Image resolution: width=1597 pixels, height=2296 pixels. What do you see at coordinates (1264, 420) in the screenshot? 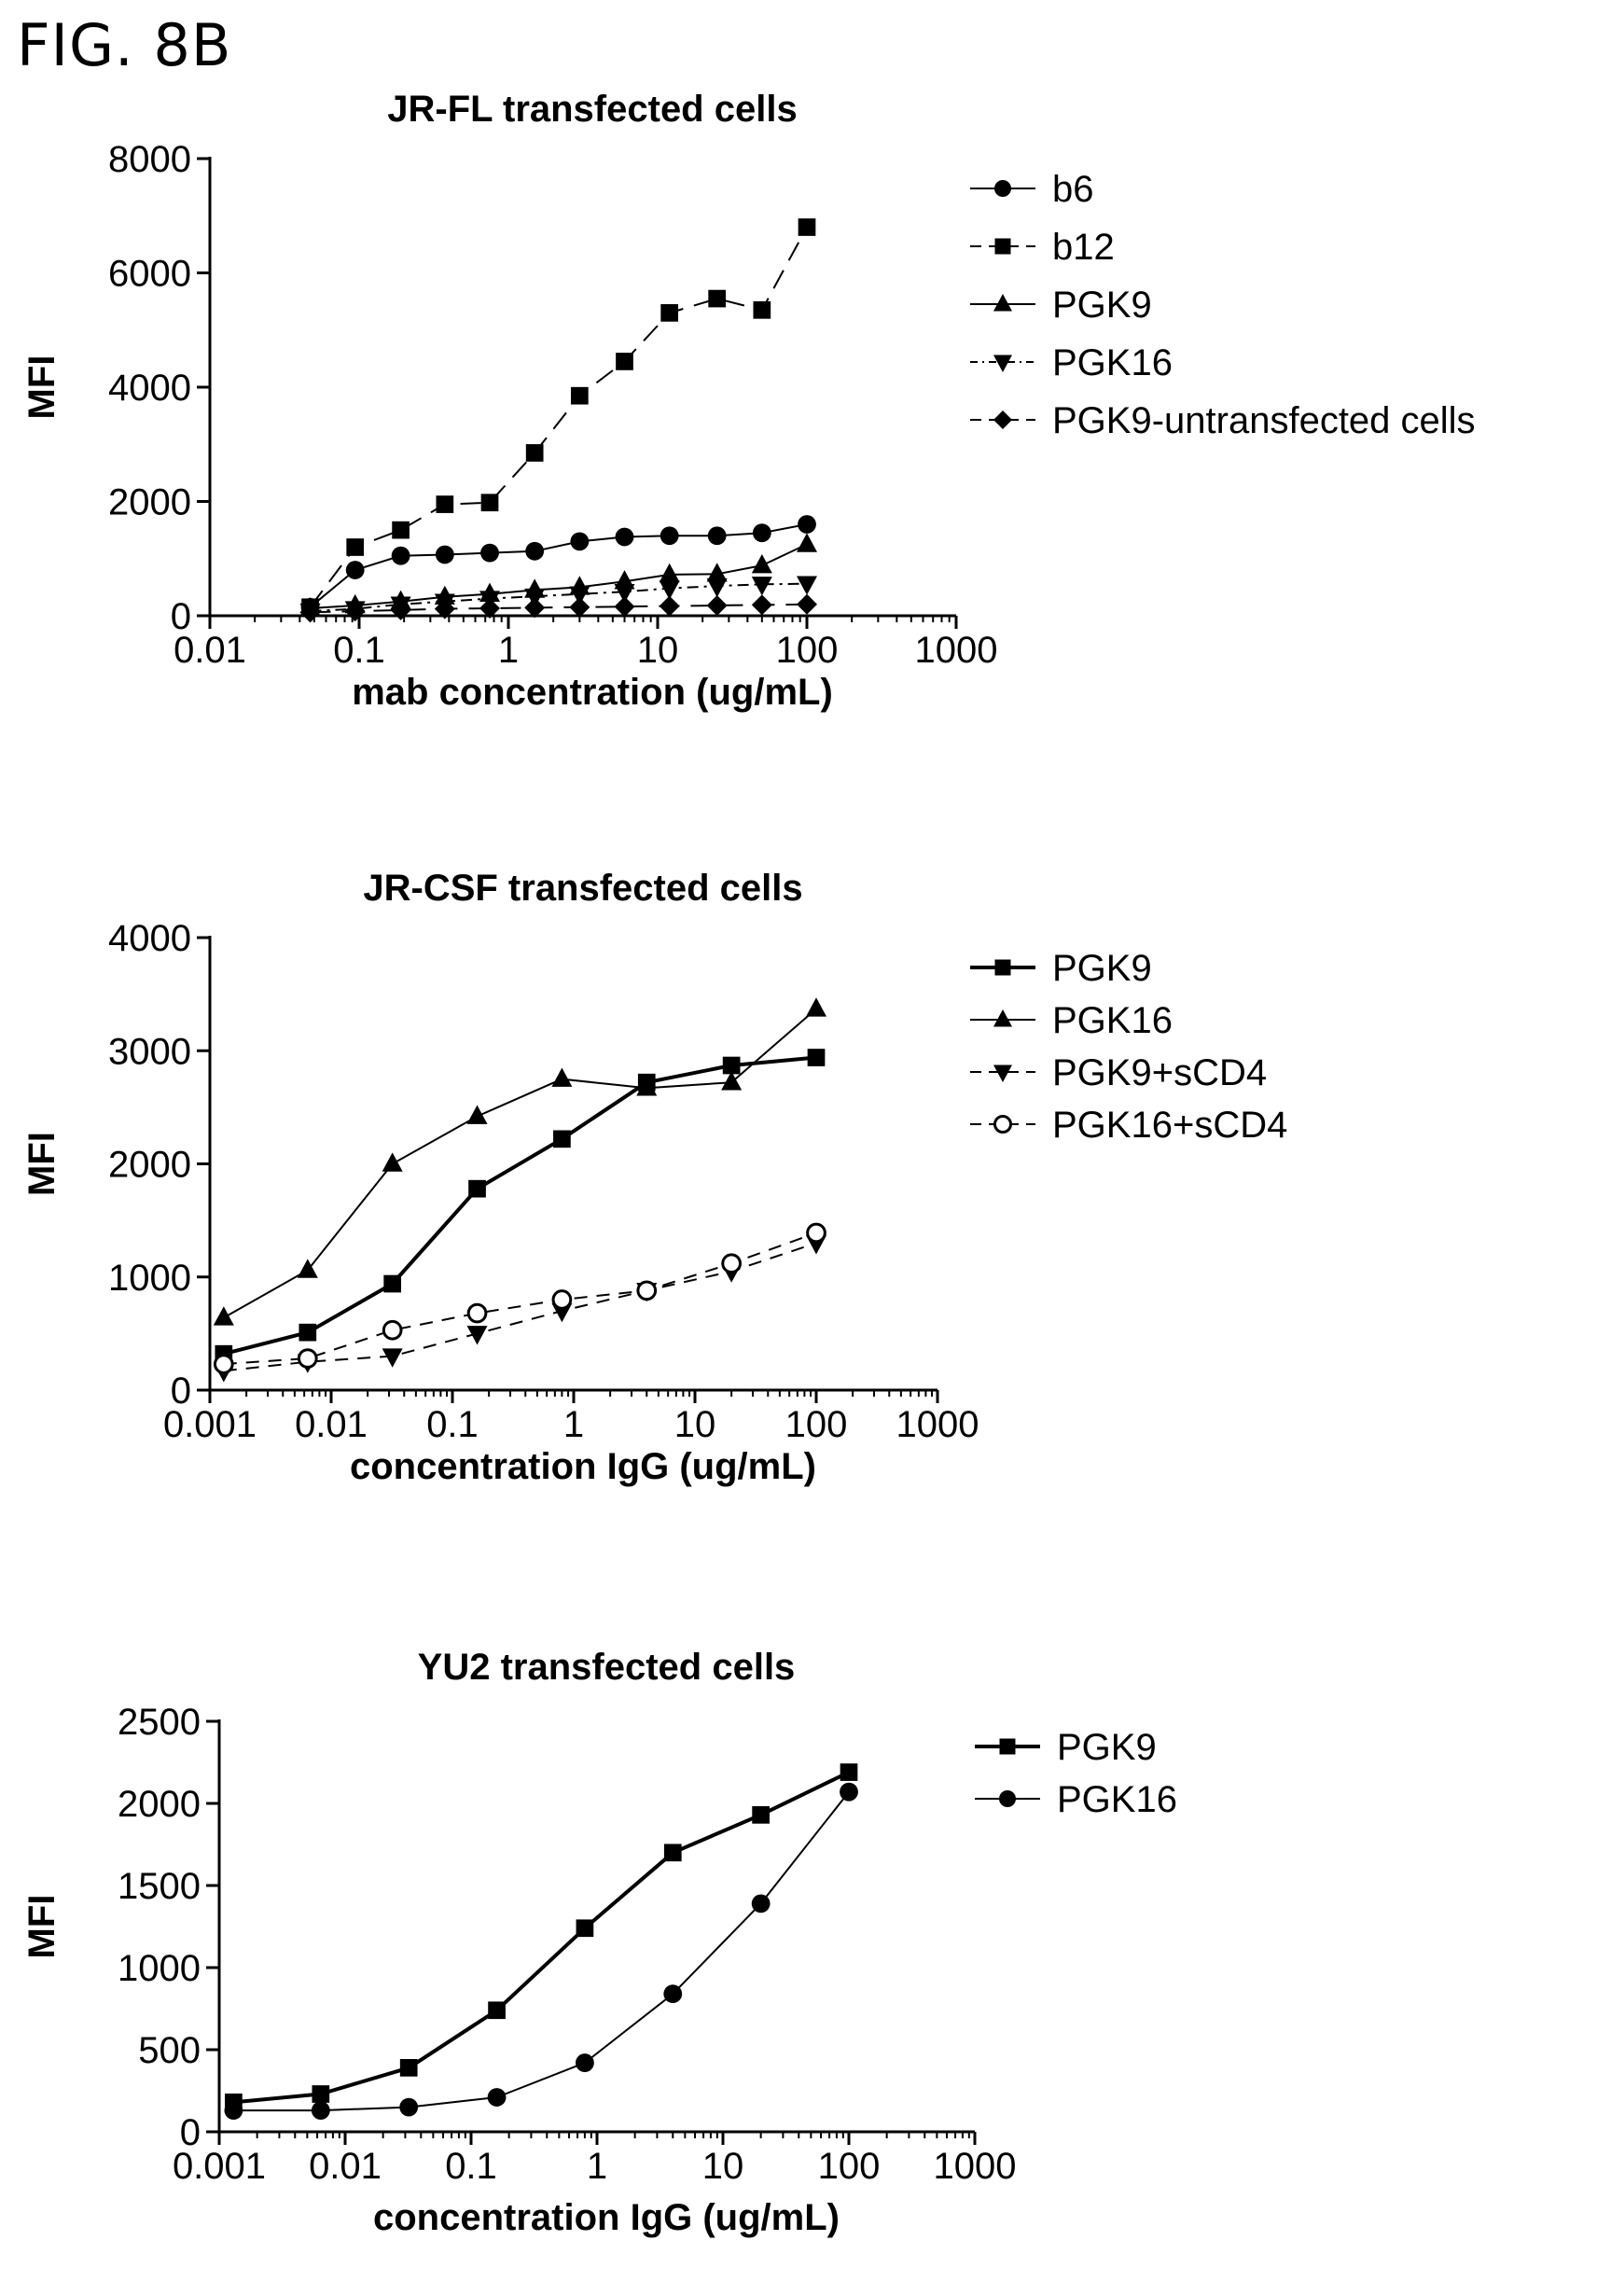
I see `legend-label: PGK9-untransfected cells` at bounding box center [1264, 420].